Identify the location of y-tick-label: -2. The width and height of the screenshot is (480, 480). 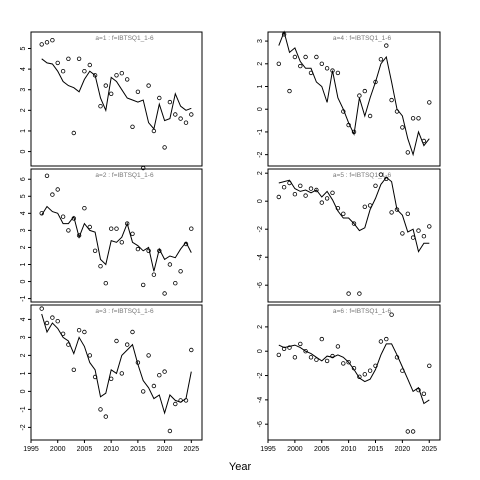
(260, 154).